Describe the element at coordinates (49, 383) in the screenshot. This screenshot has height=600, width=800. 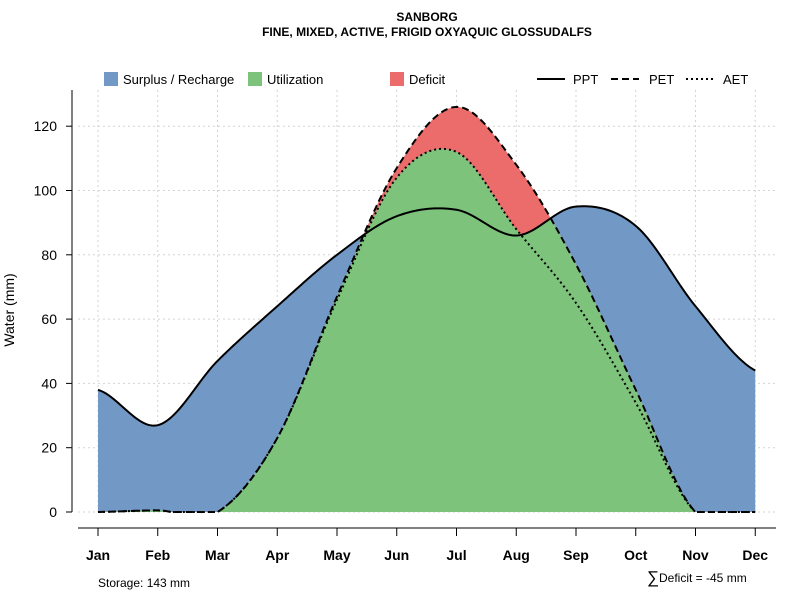
I see `y-tick-label: 40` at that location.